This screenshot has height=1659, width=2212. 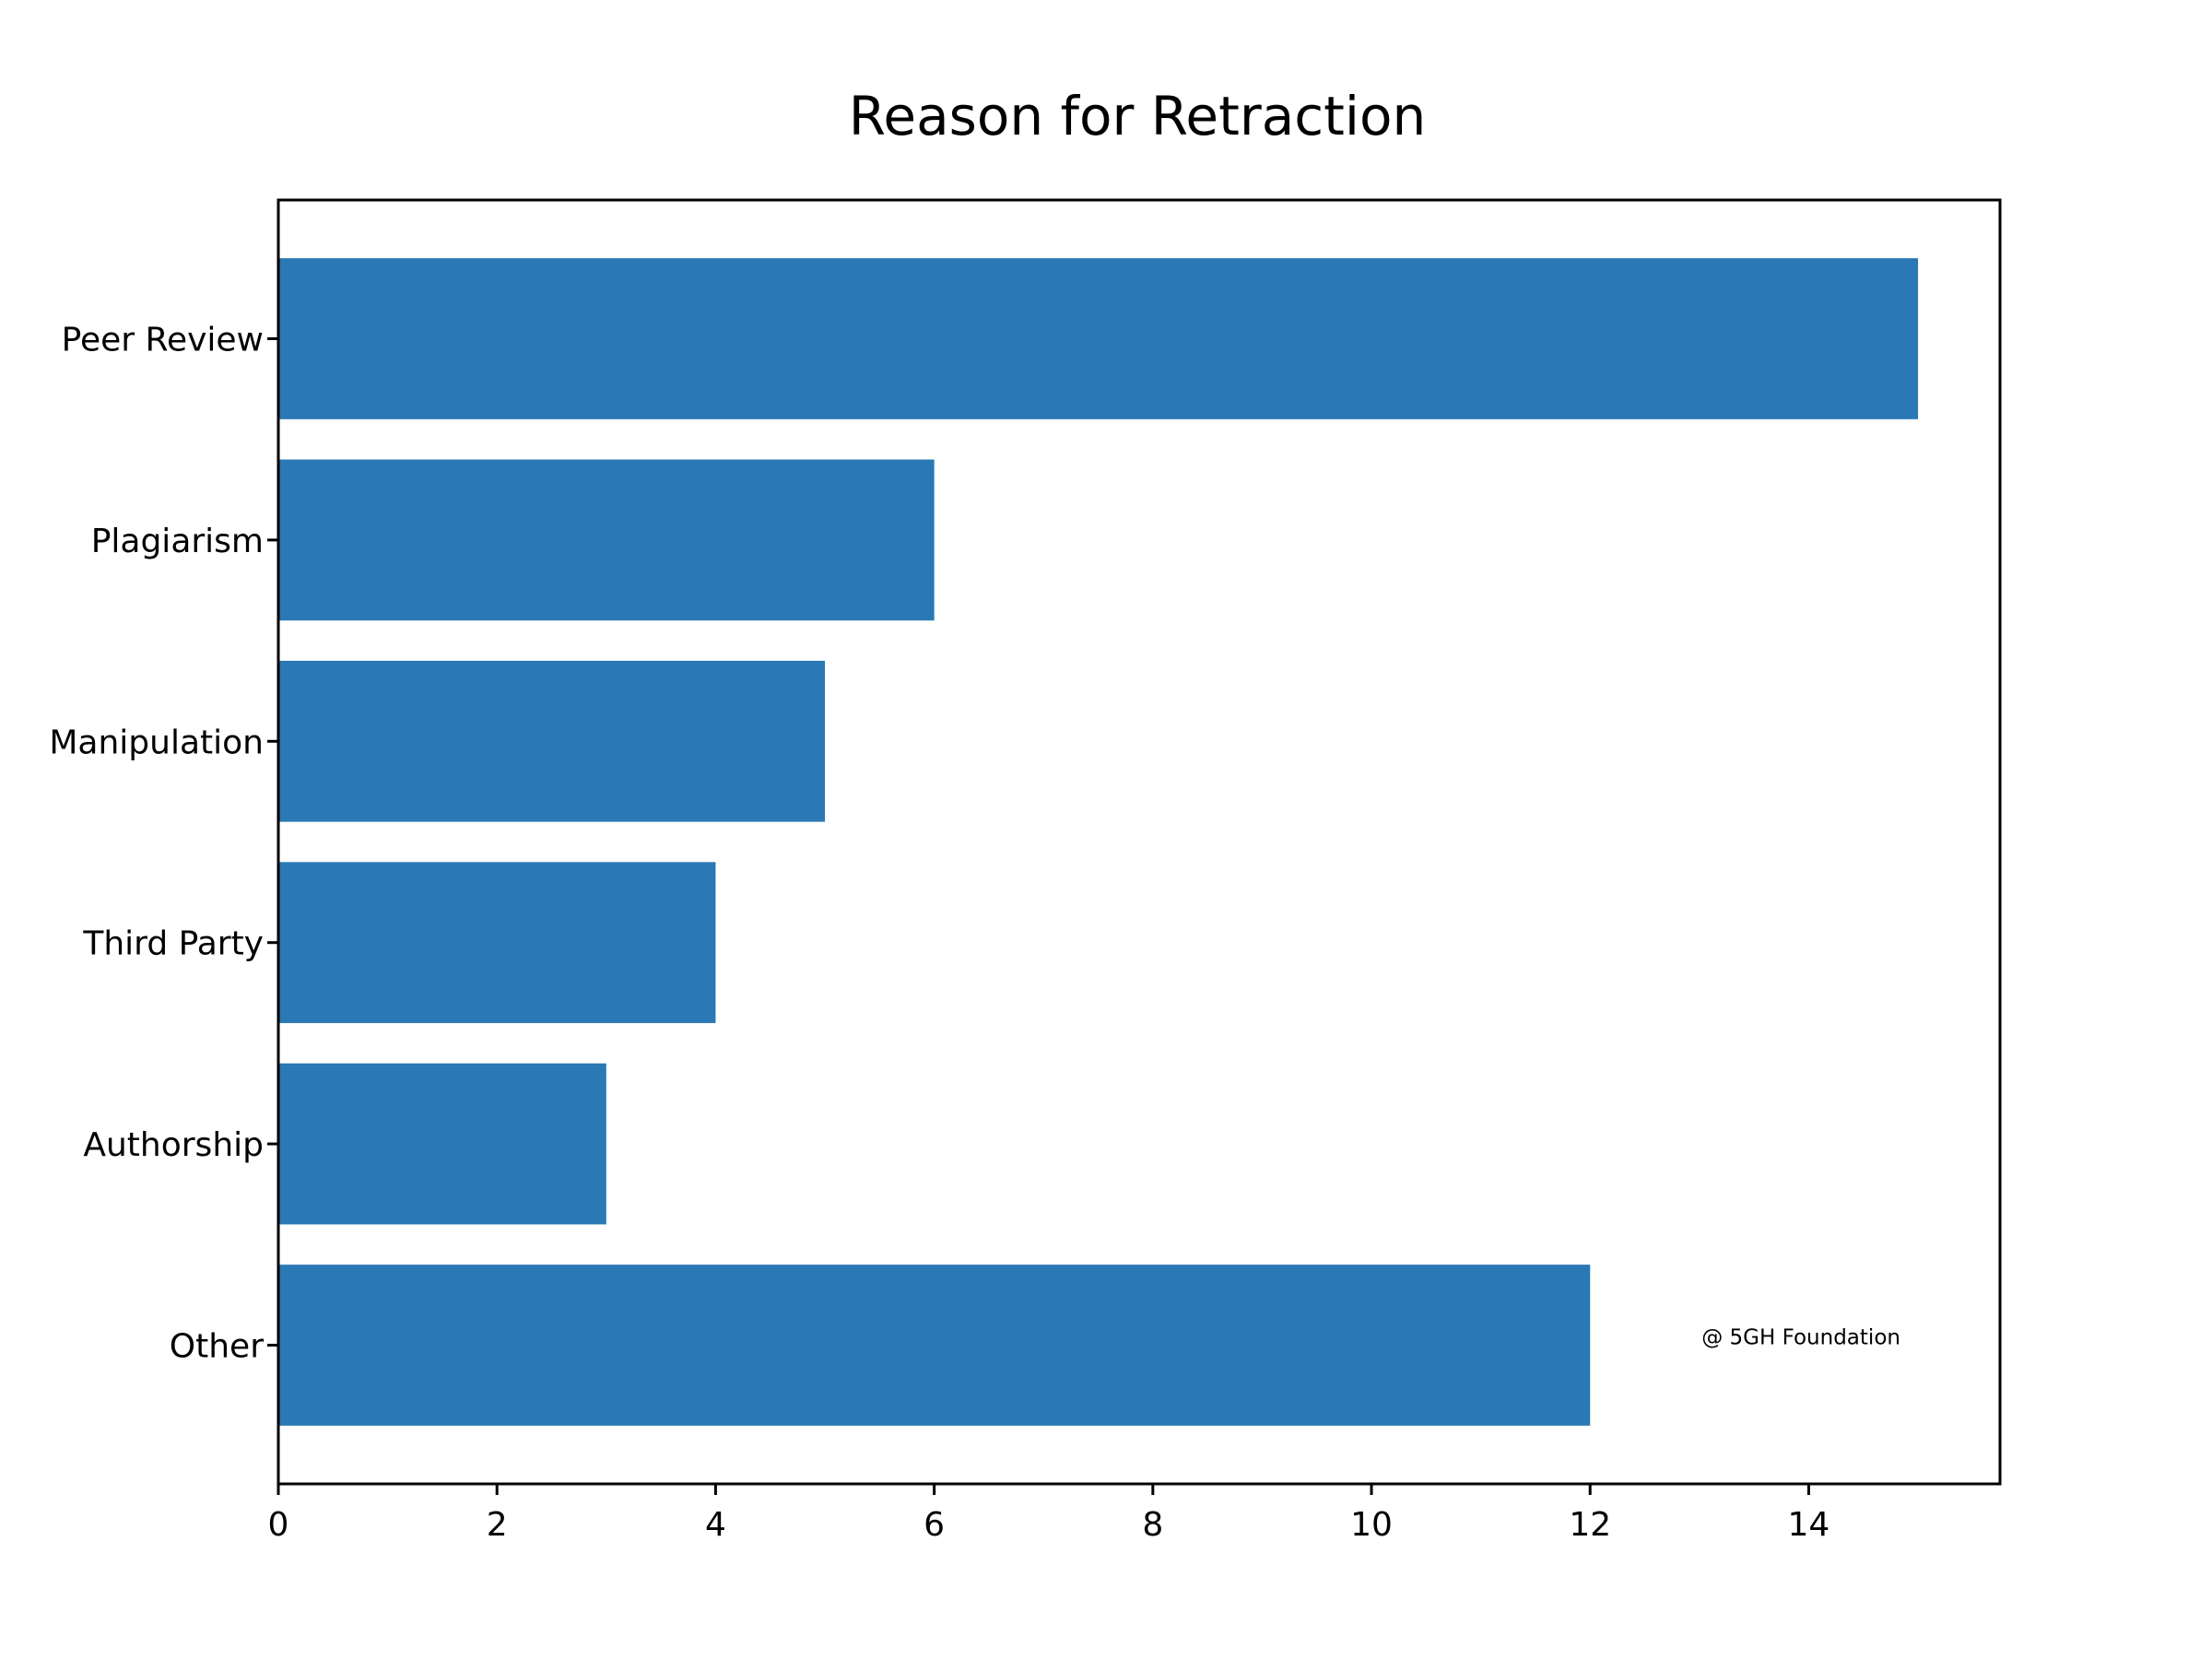 What do you see at coordinates (1800, 1338) in the screenshot?
I see `watermark-annotation: @ 5GH Foundation` at bounding box center [1800, 1338].